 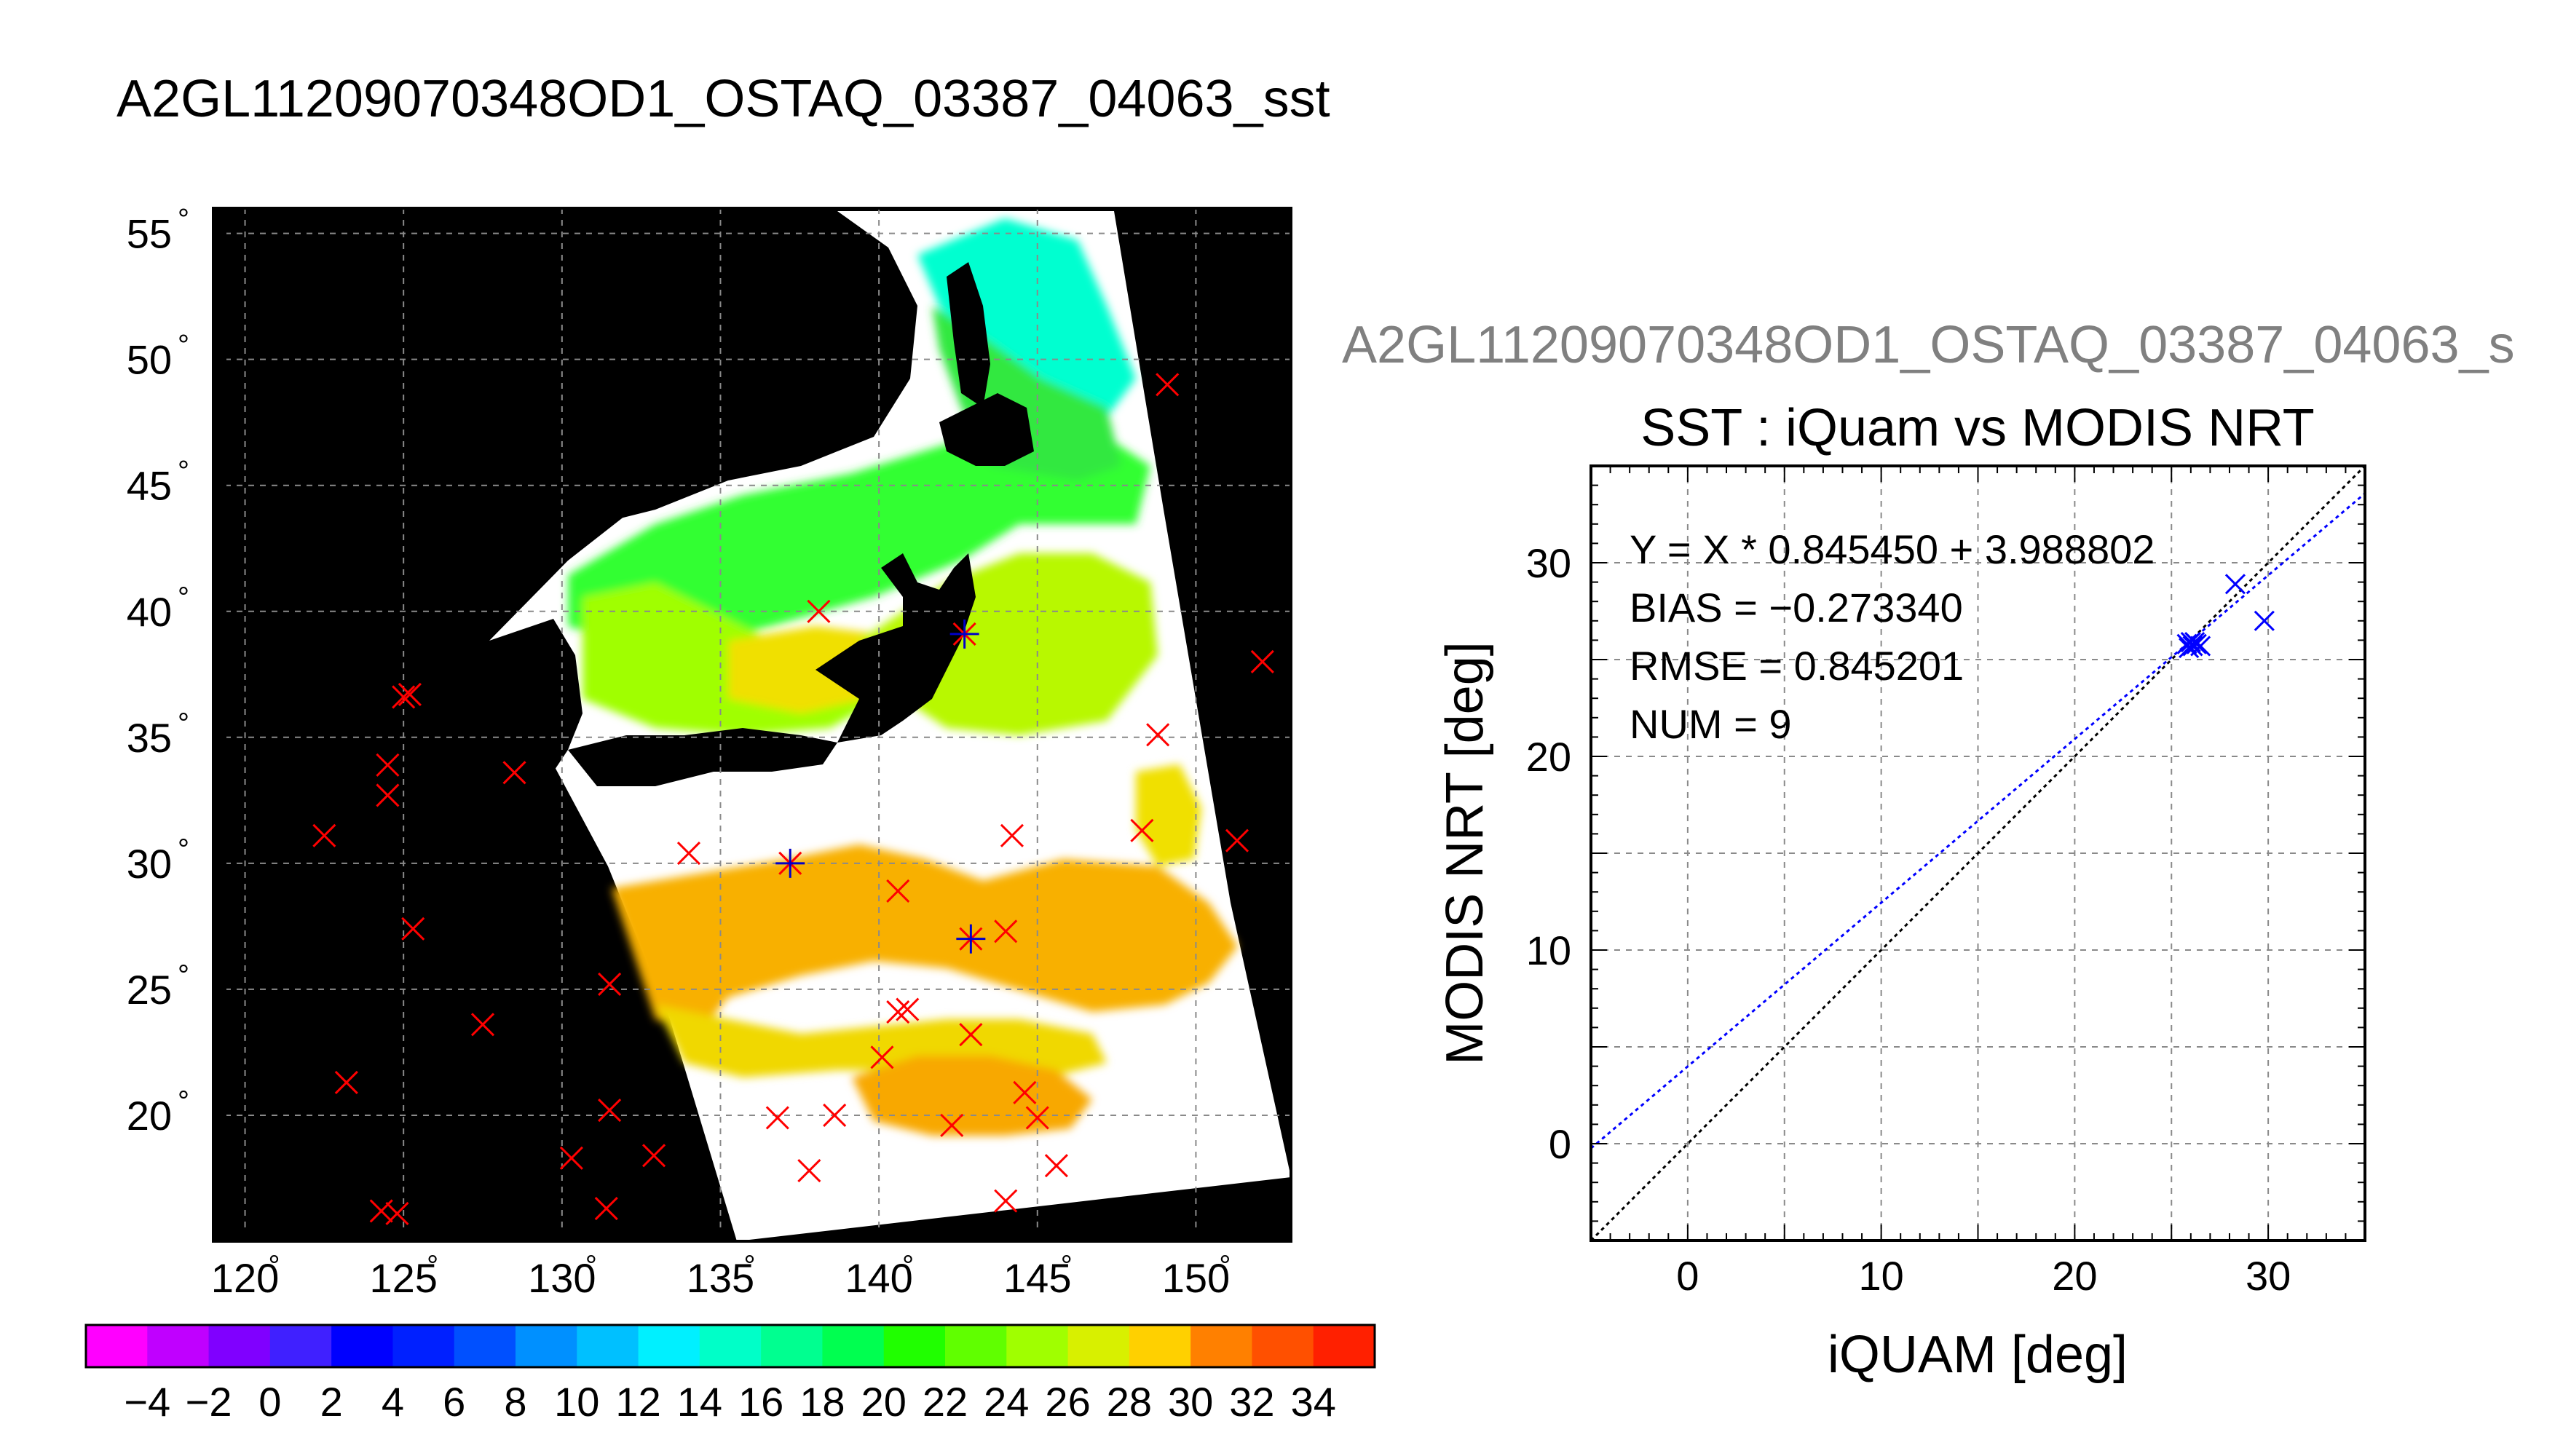 I want to click on regression-line, so click(x=1978, y=821).